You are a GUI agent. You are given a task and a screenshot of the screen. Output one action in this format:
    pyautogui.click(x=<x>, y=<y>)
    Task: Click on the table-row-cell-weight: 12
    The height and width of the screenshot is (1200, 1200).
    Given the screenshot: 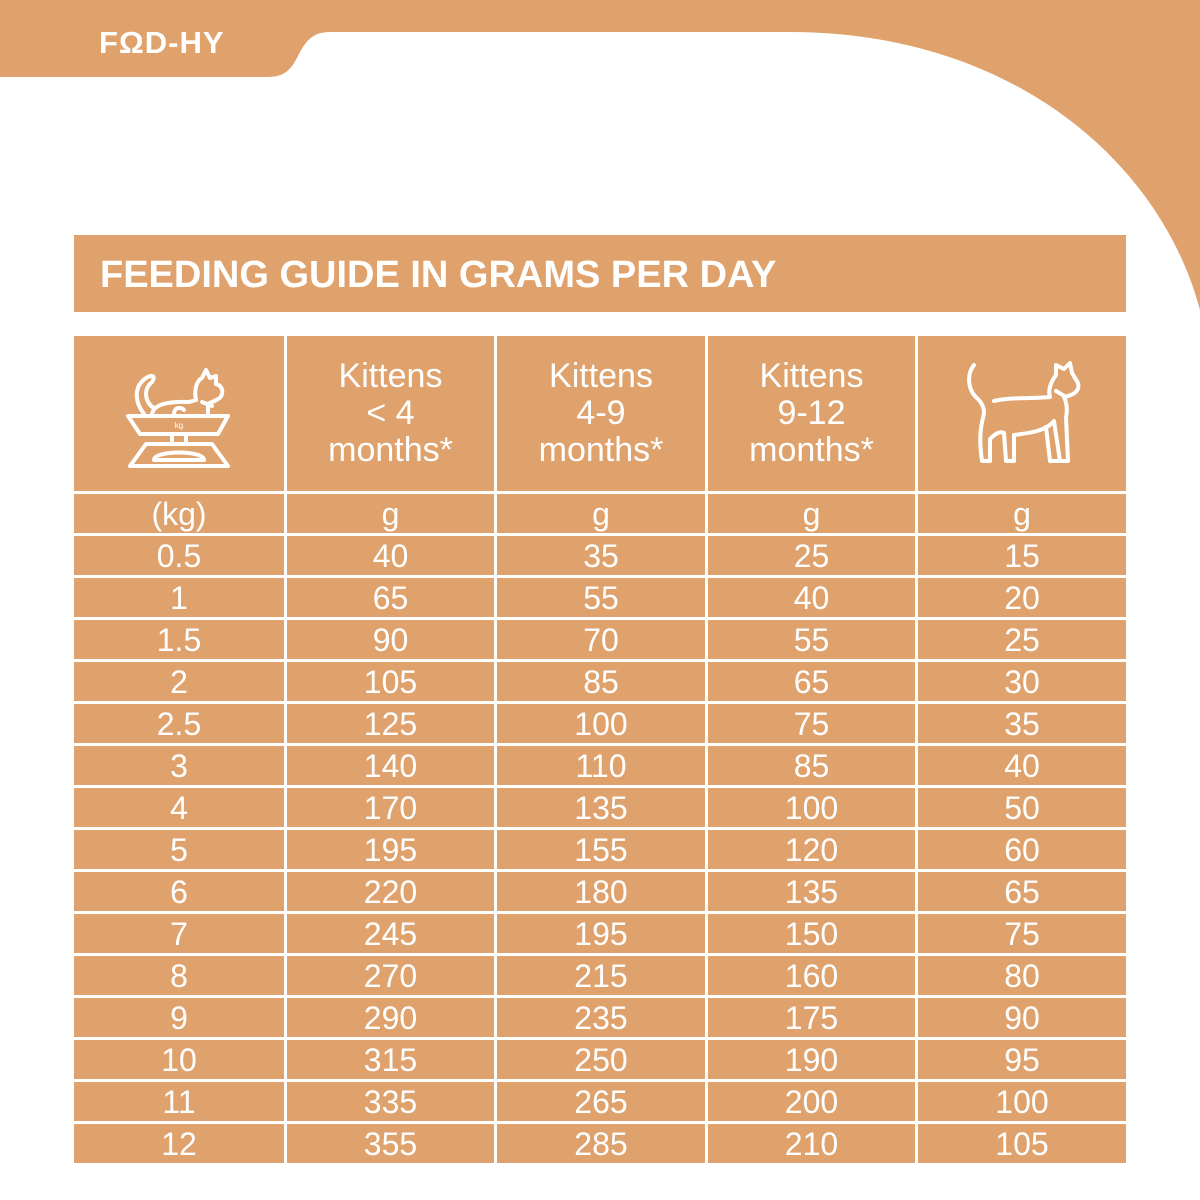 What is the action you would take?
    pyautogui.click(x=179, y=1143)
    